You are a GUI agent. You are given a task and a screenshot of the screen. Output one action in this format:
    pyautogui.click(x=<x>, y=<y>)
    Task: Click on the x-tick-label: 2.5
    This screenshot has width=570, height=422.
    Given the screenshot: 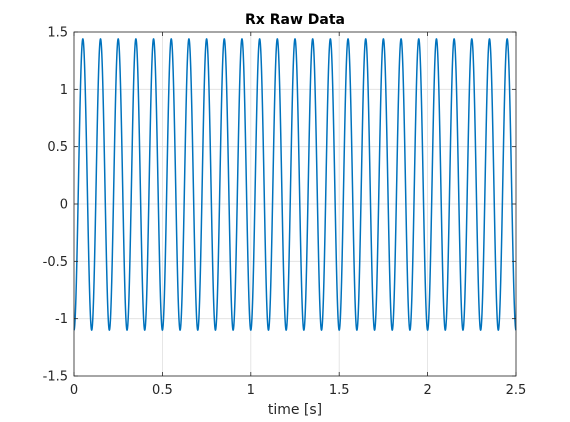 What is the action you would take?
    pyautogui.click(x=516, y=390)
    